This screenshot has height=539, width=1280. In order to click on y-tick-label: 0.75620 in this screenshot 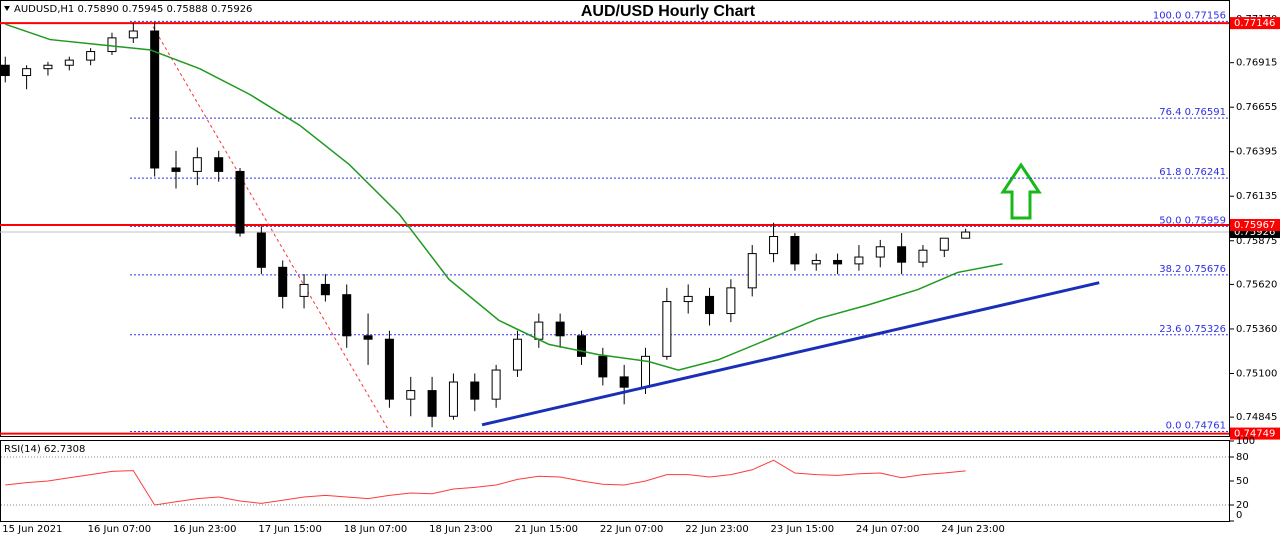, I will do `click(1256, 284)`.